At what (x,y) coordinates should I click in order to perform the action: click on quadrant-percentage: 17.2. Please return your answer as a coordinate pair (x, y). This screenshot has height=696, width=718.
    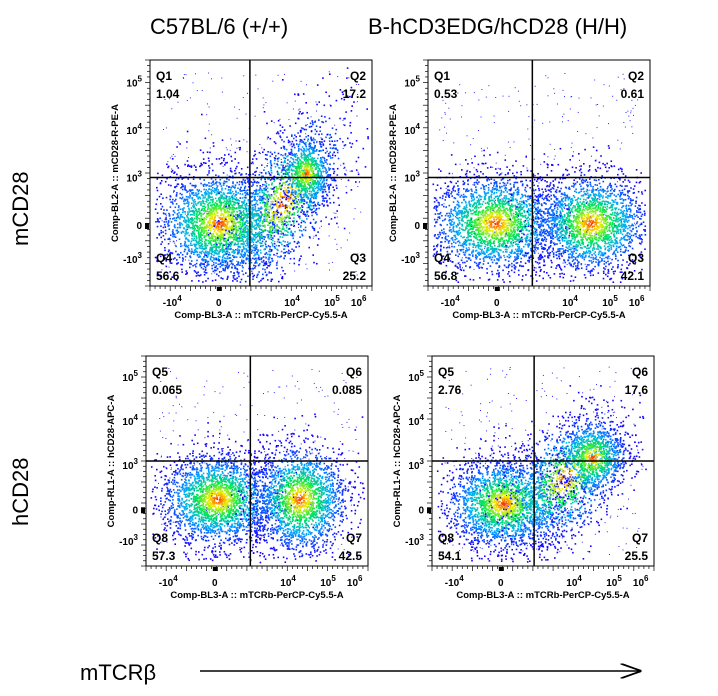
    Looking at the image, I should click on (355, 94).